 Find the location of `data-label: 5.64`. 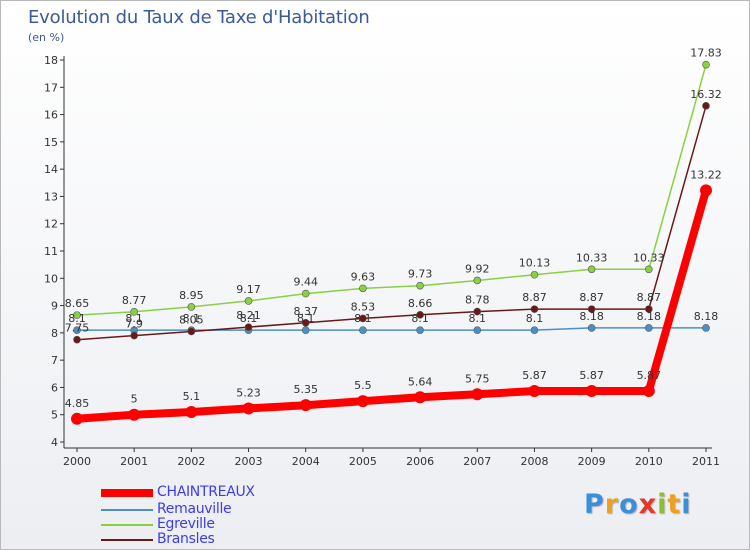

data-label: 5.64 is located at coordinates (420, 381).